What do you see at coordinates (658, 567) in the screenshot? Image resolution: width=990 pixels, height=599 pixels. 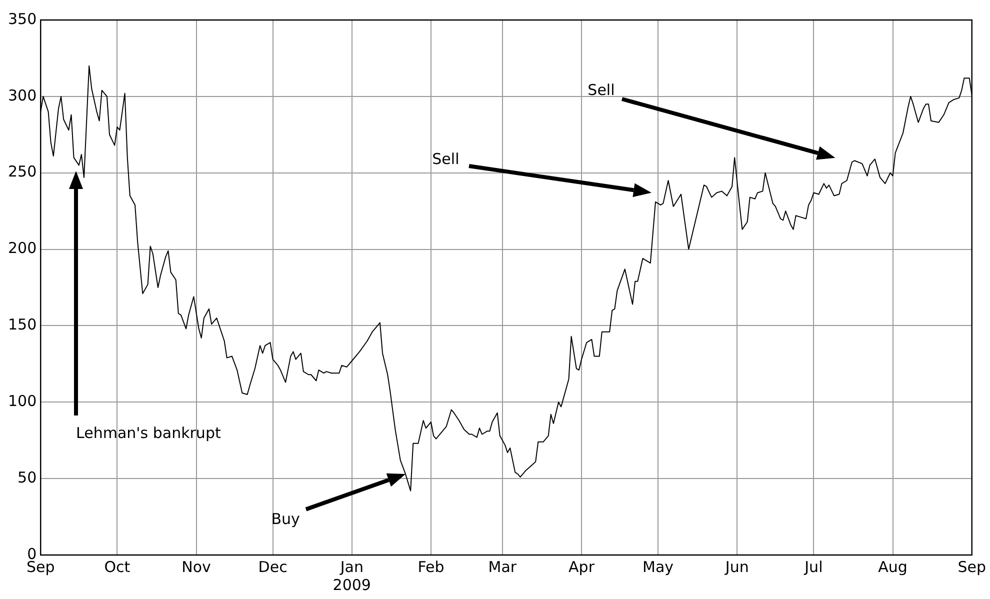 I see `x-tick-label: May` at bounding box center [658, 567].